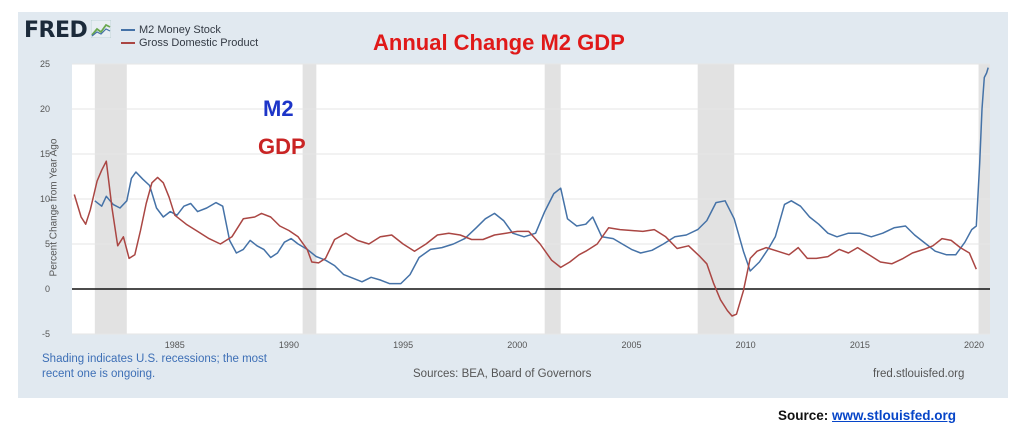  Describe the element at coordinates (180, 30) in the screenshot. I see `legend-m2-label: M2 Money Stock` at that location.